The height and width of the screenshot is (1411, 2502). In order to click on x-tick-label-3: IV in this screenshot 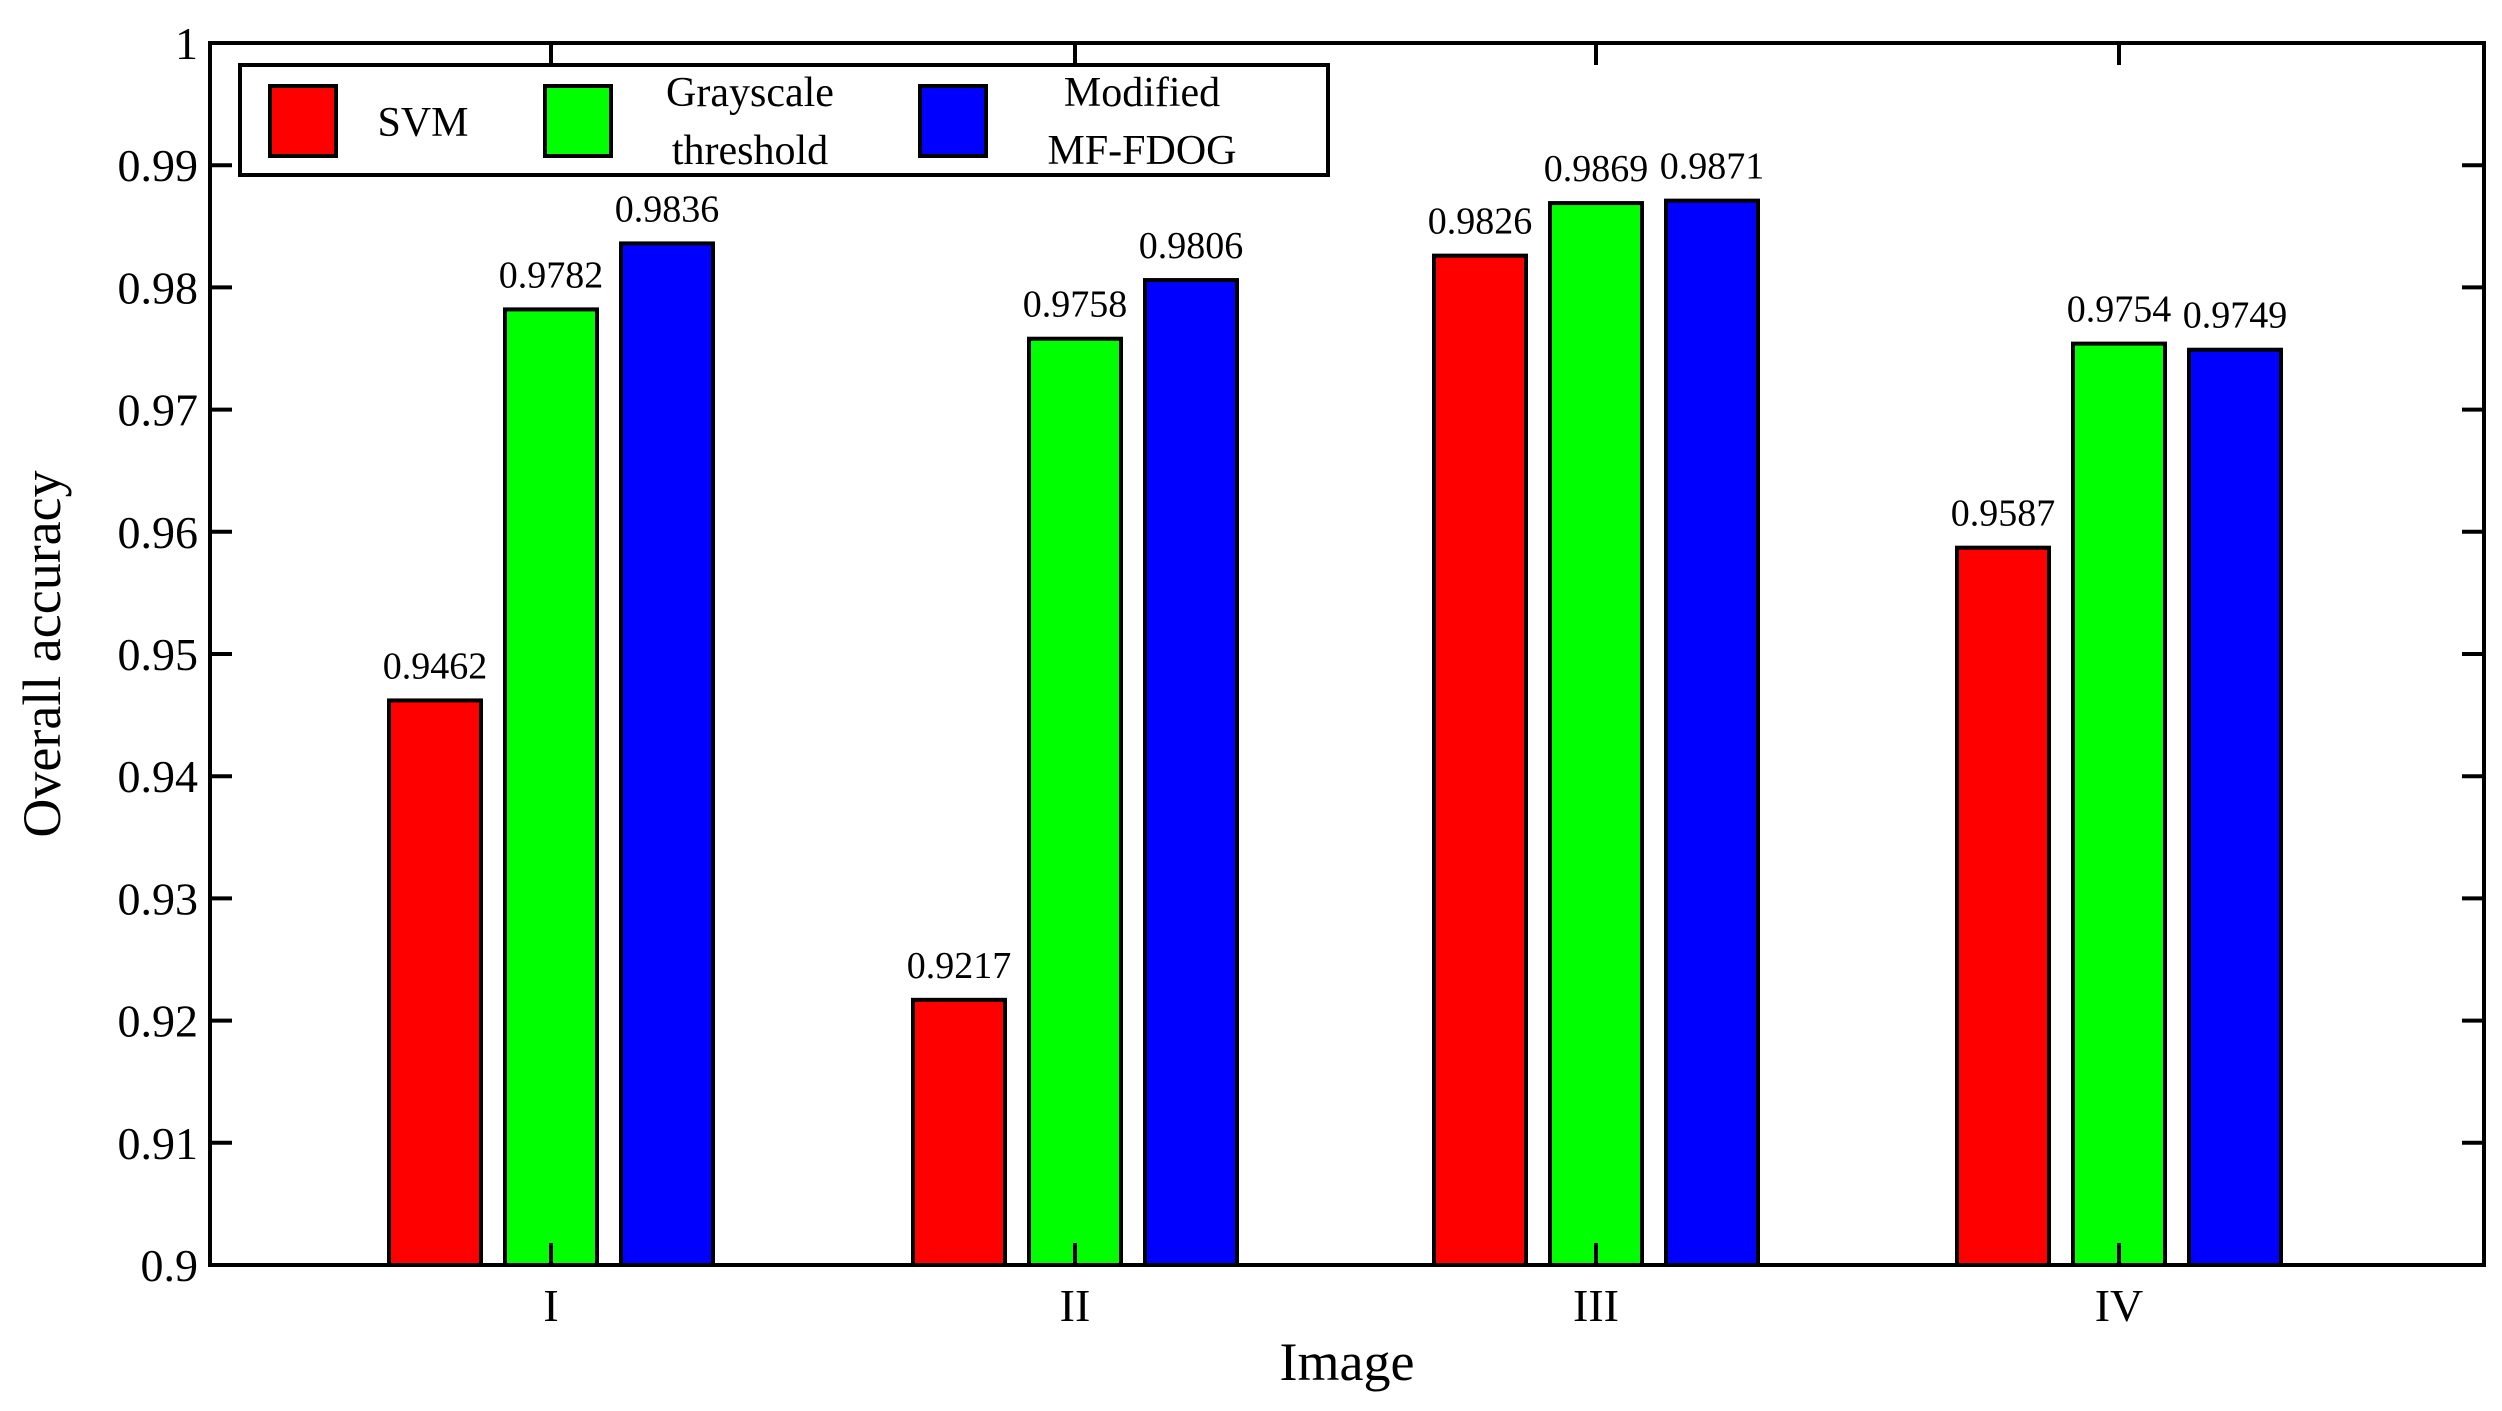, I will do `click(2119, 1305)`.